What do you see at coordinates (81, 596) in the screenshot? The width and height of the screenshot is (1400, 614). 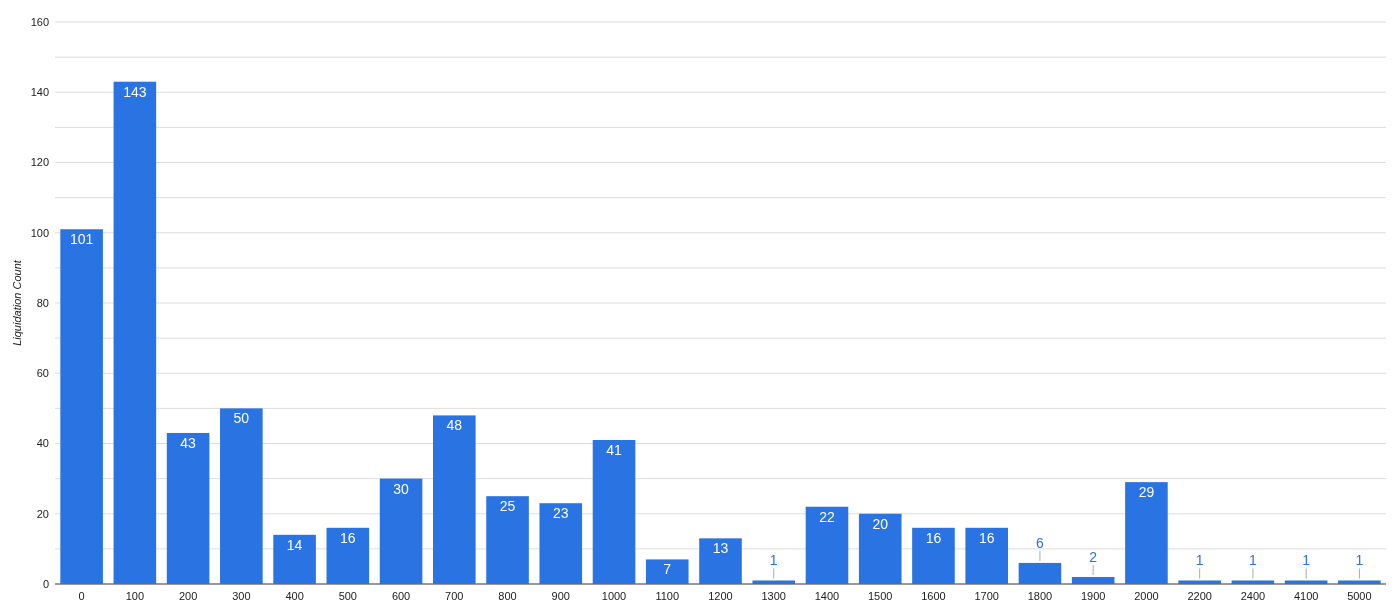 I see `x-tick-label: 0` at bounding box center [81, 596].